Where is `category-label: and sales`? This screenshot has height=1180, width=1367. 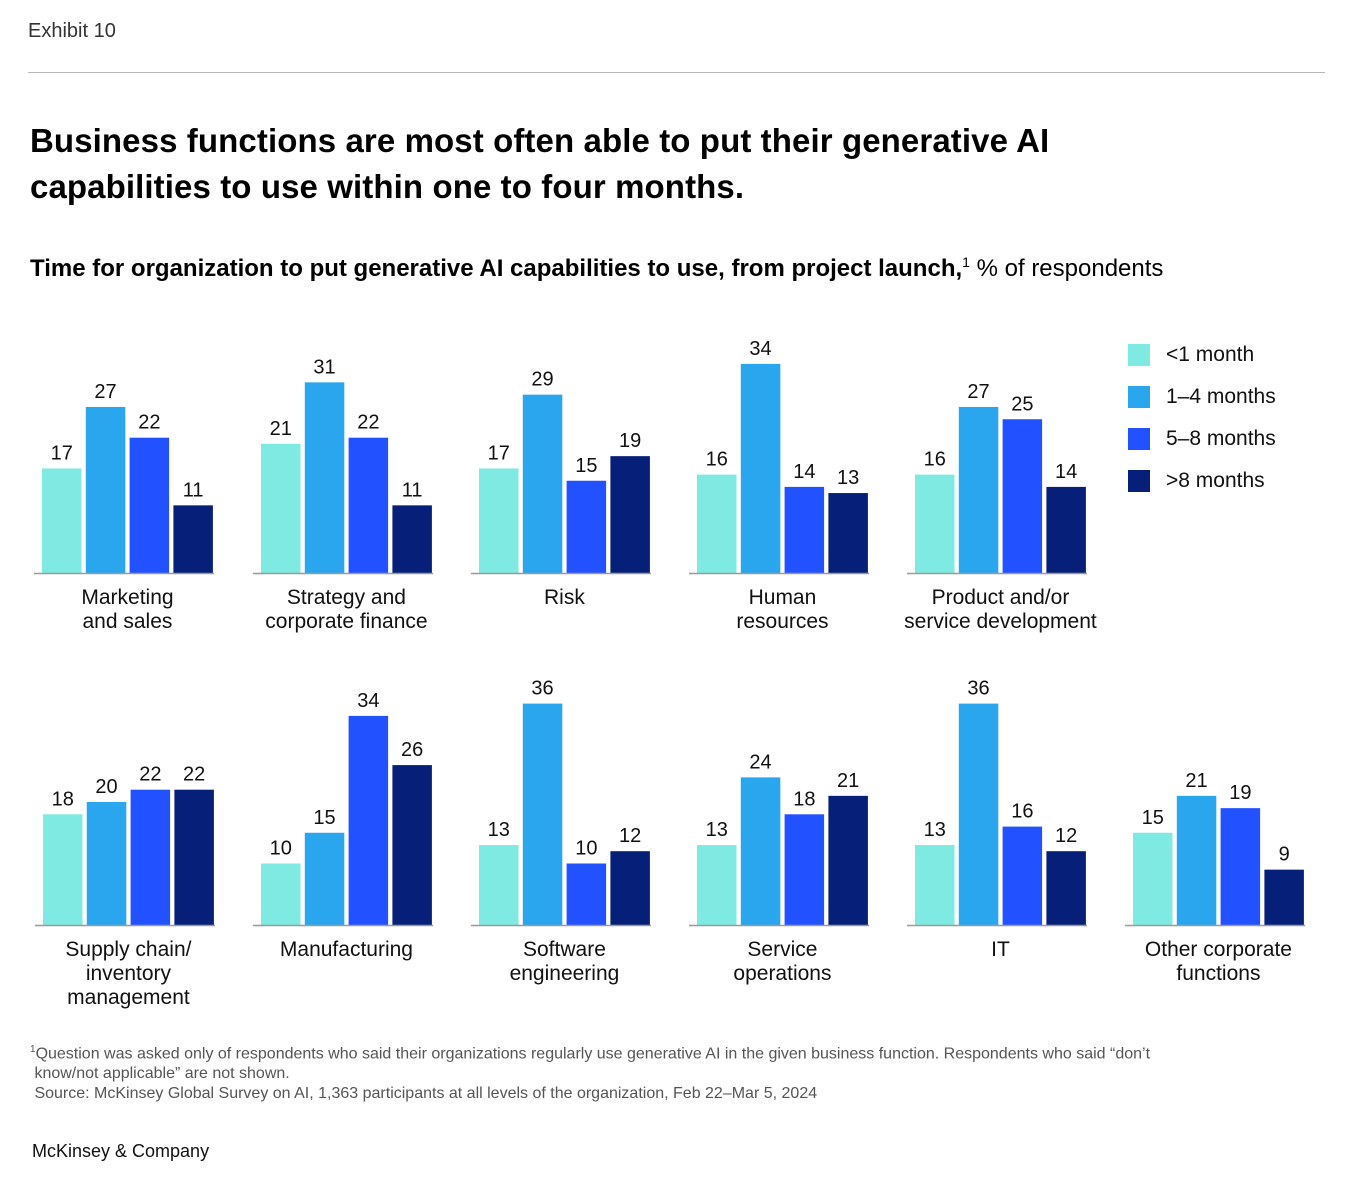
category-label: and sales is located at coordinates (127, 621).